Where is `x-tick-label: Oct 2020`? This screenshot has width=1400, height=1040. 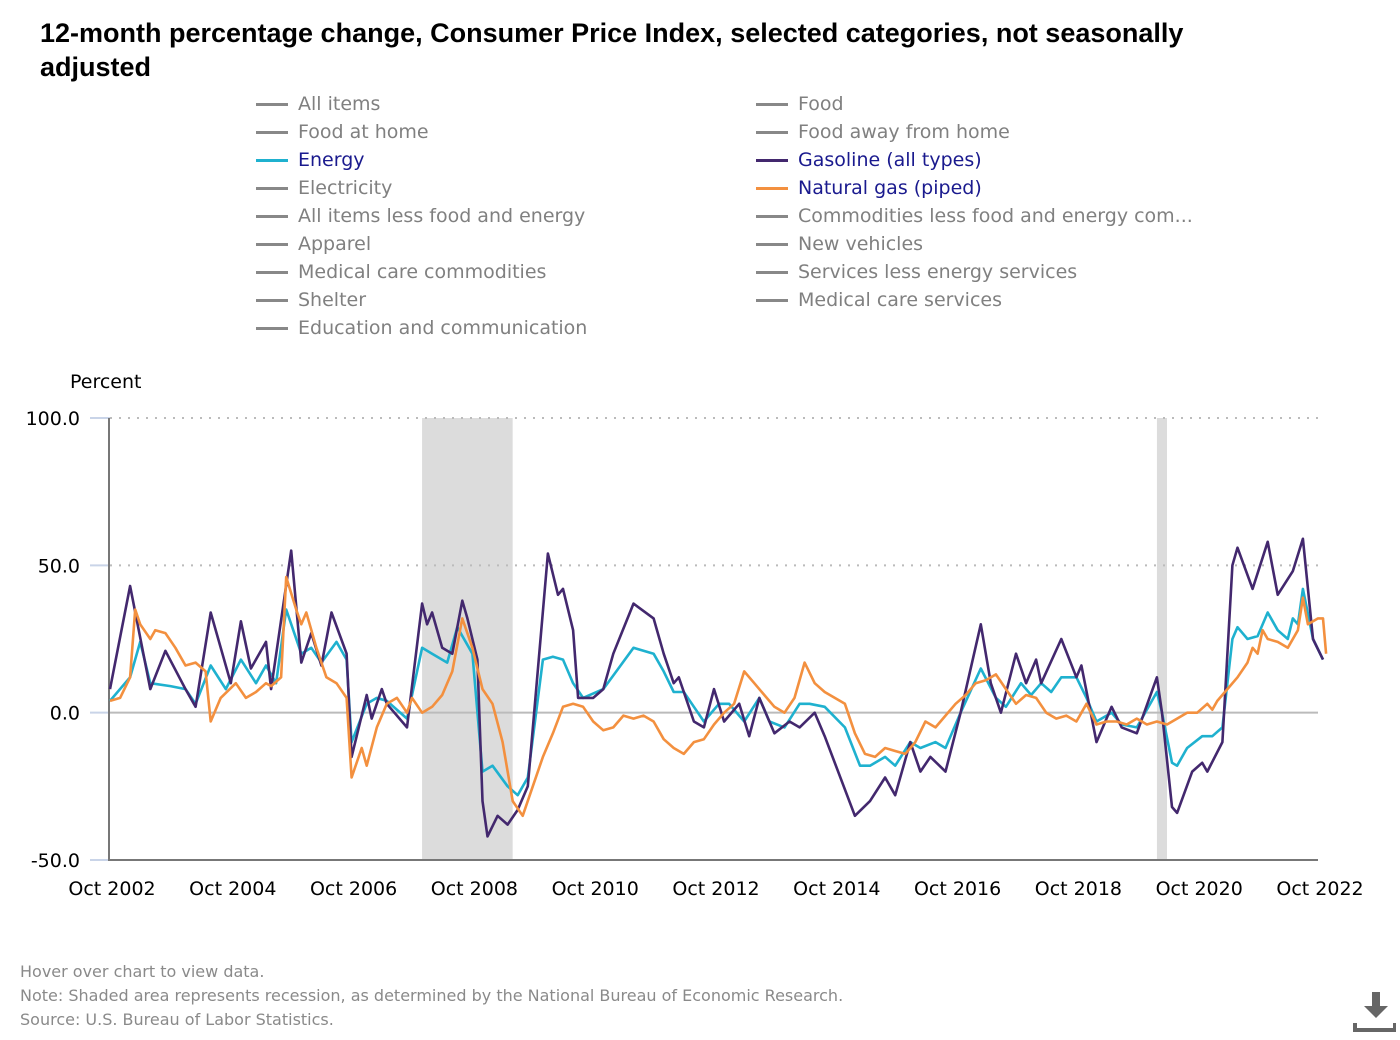 x-tick-label: Oct 2020 is located at coordinates (1199, 889).